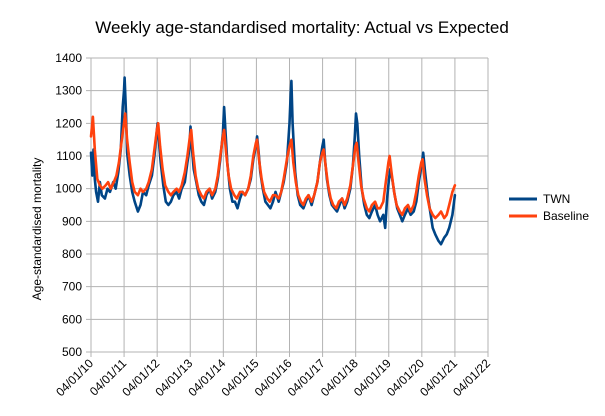 This screenshot has width=605, height=416. I want to click on y-tick-label: 1300, so click(68, 91).